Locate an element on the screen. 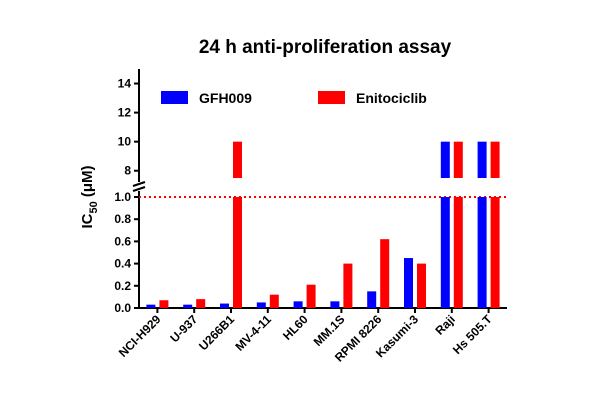 This screenshot has height=402, width=608. chart-title: 24 h anti-proliferation assay is located at coordinates (325, 47).